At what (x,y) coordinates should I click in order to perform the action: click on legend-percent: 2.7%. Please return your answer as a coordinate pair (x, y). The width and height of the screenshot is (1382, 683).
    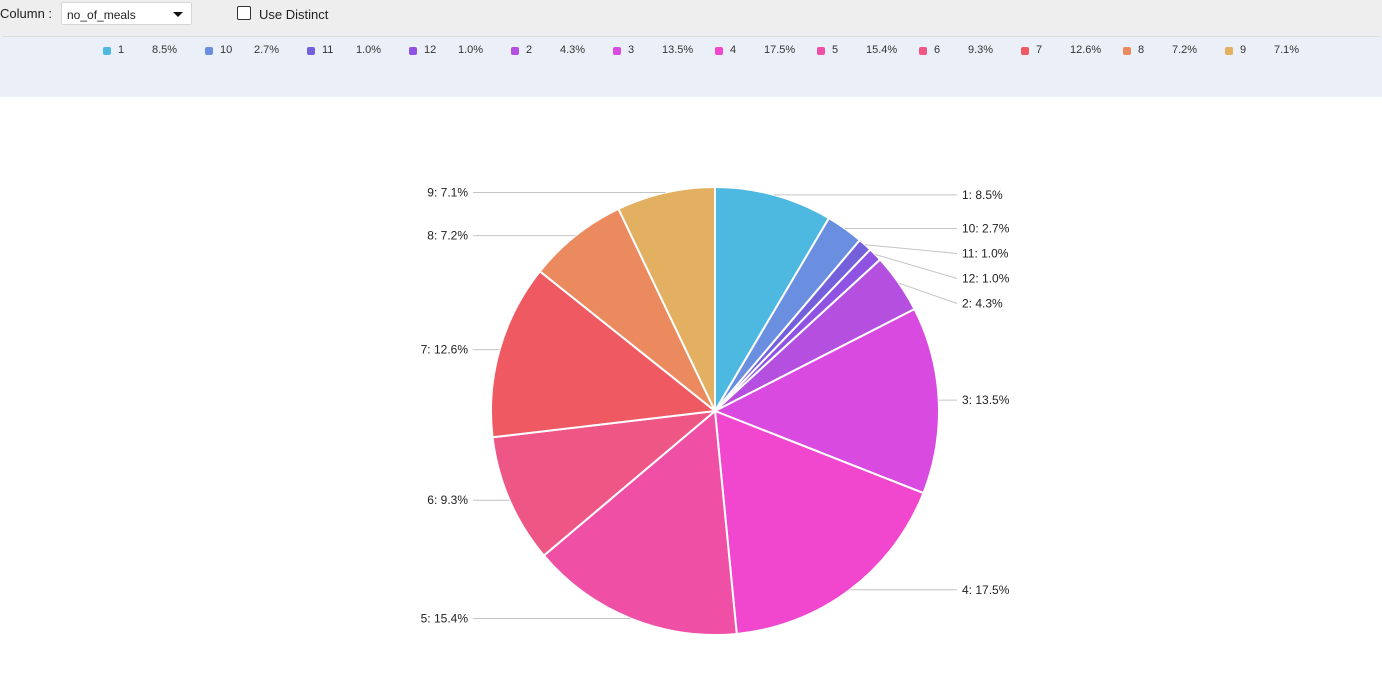
    Looking at the image, I should click on (267, 50).